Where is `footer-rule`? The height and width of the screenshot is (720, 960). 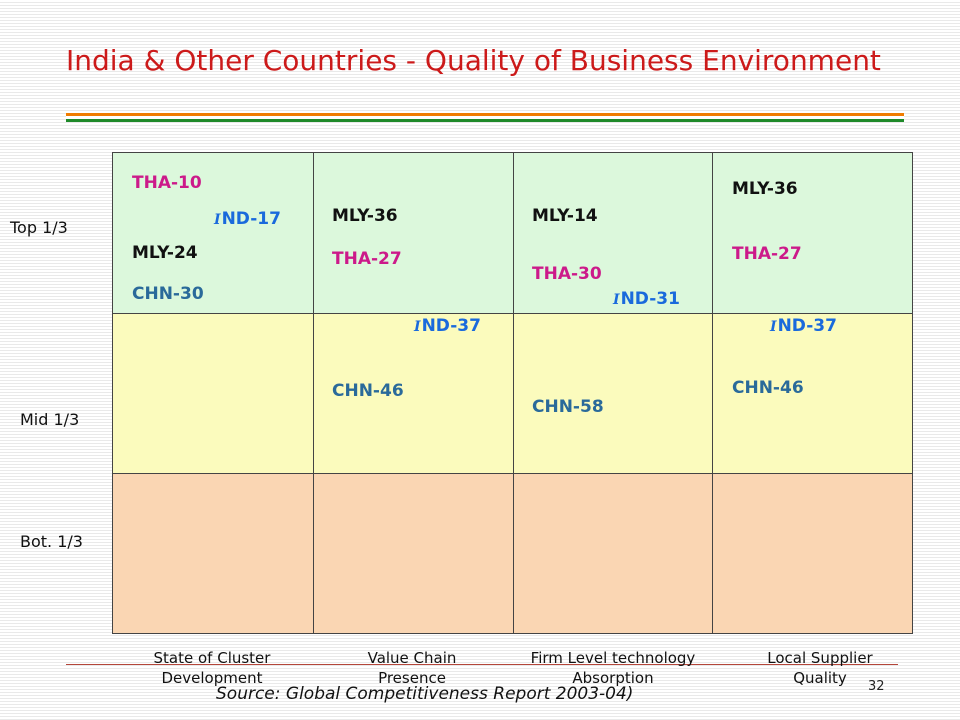
footer-rule is located at coordinates (482, 664).